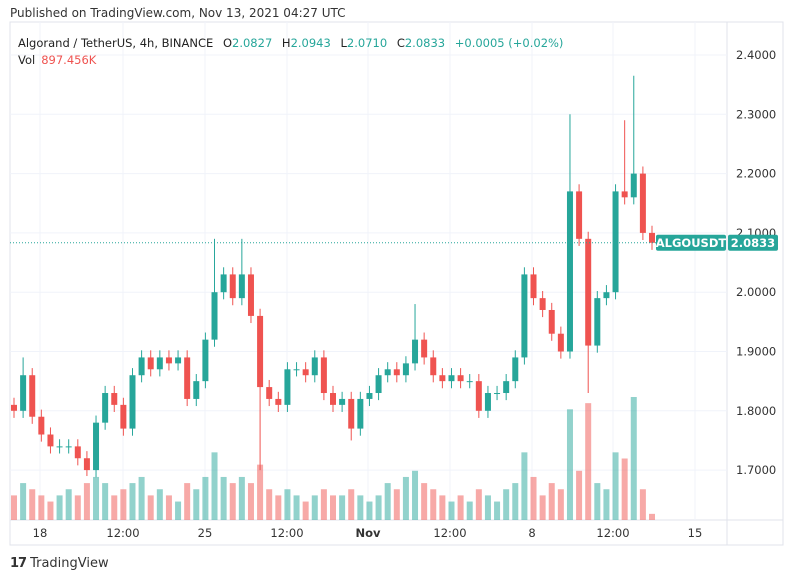 The width and height of the screenshot is (793, 582). I want to click on price-tick-label: 2.0000, so click(756, 292).